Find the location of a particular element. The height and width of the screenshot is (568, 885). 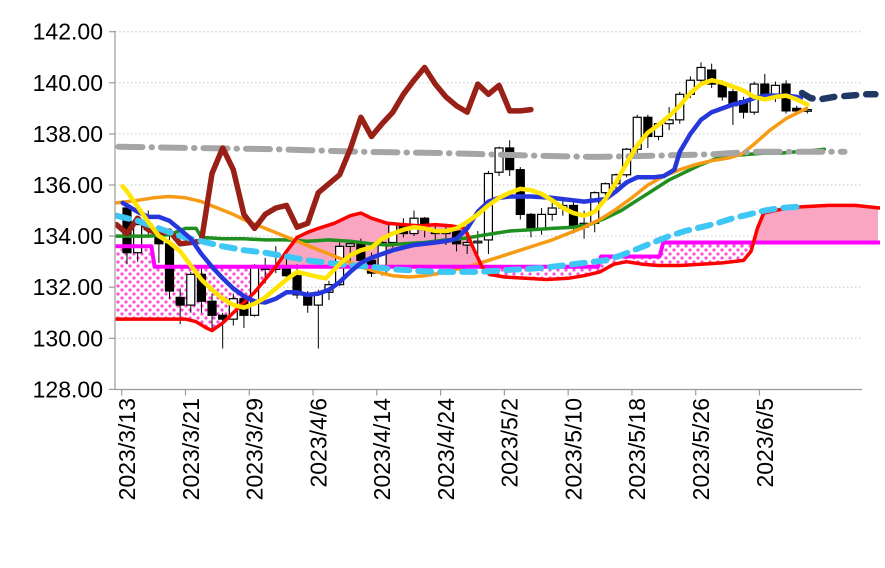

x-axis-label: 2023/5/18 is located at coordinates (637, 449).